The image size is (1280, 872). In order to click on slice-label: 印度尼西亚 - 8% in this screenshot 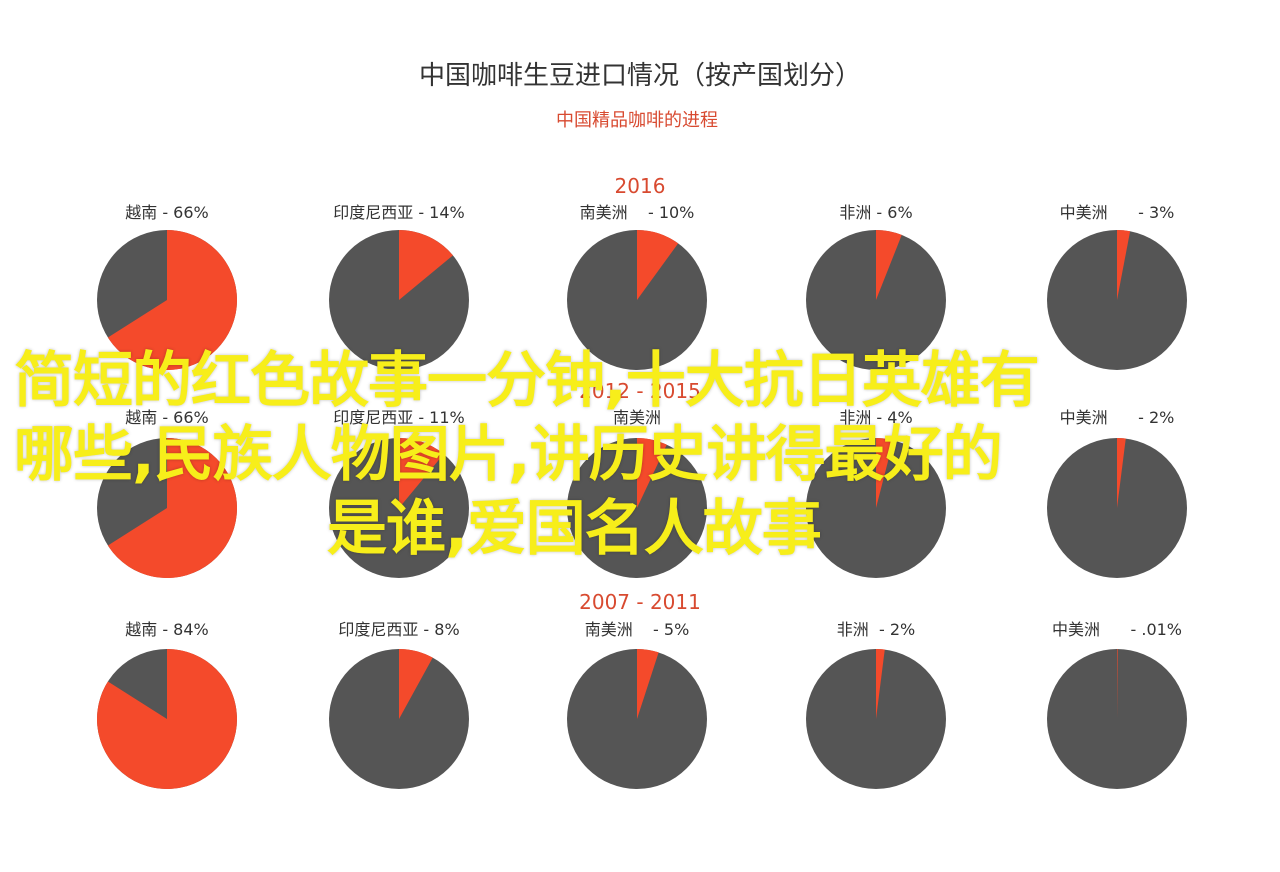, I will do `click(398, 629)`.